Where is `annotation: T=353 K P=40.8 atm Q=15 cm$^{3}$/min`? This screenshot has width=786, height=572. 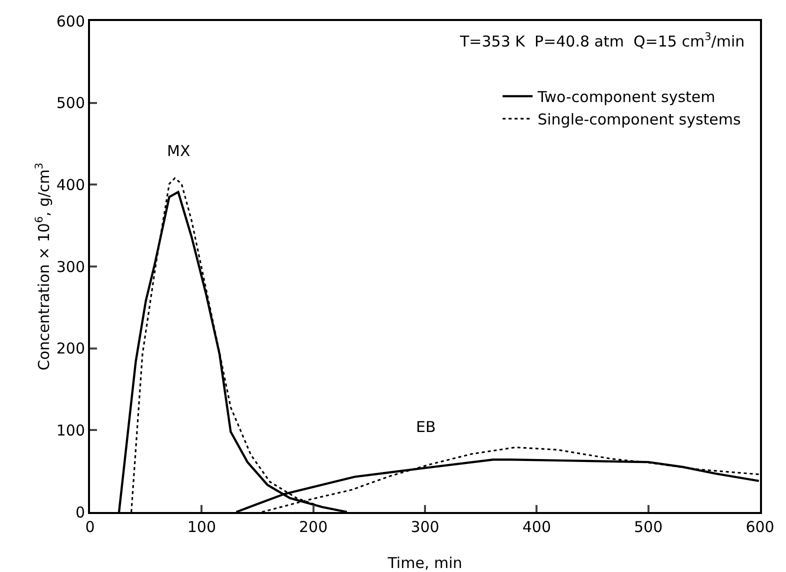 annotation: T=353 K P=40.8 atm Q=15 cm$^{3}$/min is located at coordinates (602, 40).